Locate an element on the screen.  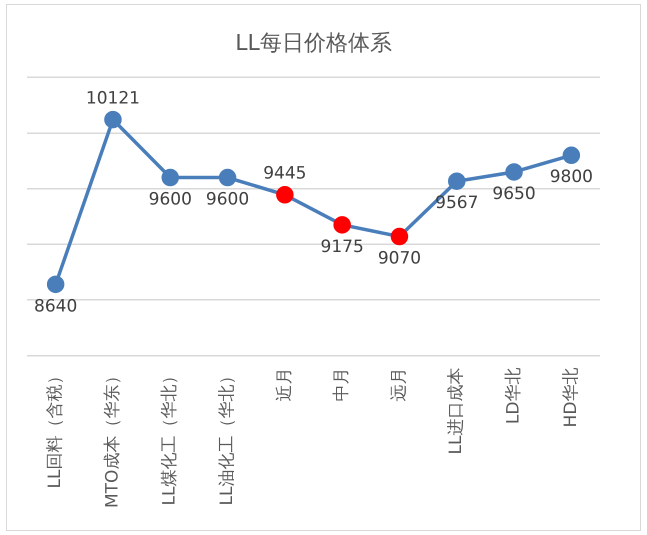
x-tick-label: LL油化工（华北） is located at coordinates (226, 437).